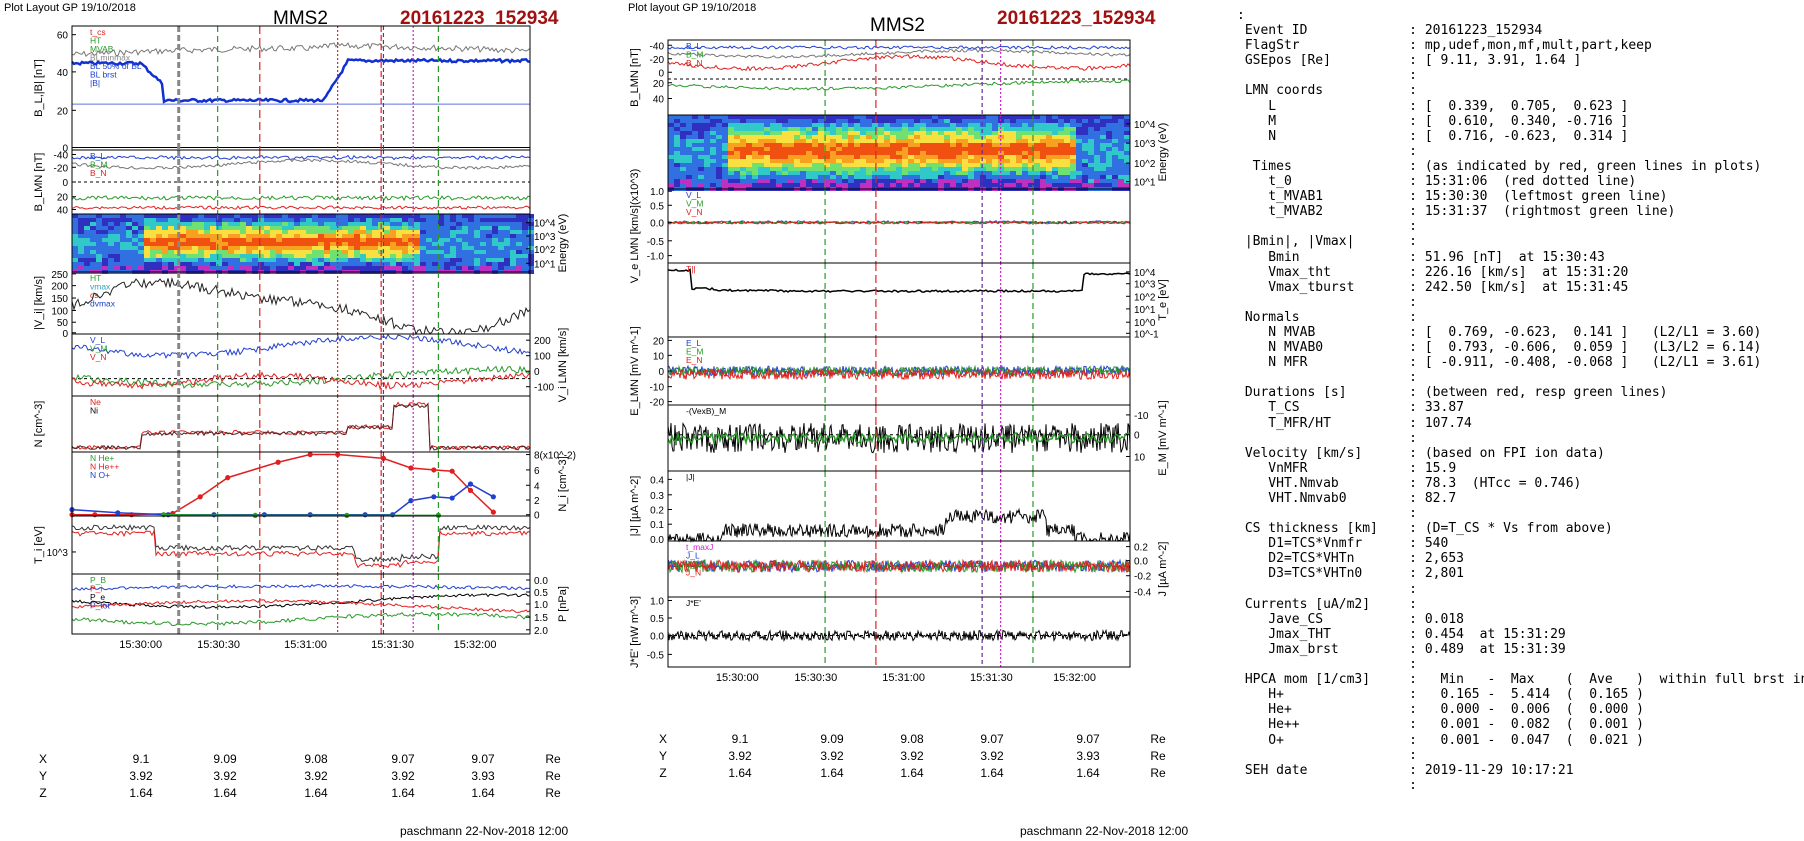  Describe the element at coordinates (694, 63) in the screenshot. I see `mid-legend-entry: B_N` at that location.